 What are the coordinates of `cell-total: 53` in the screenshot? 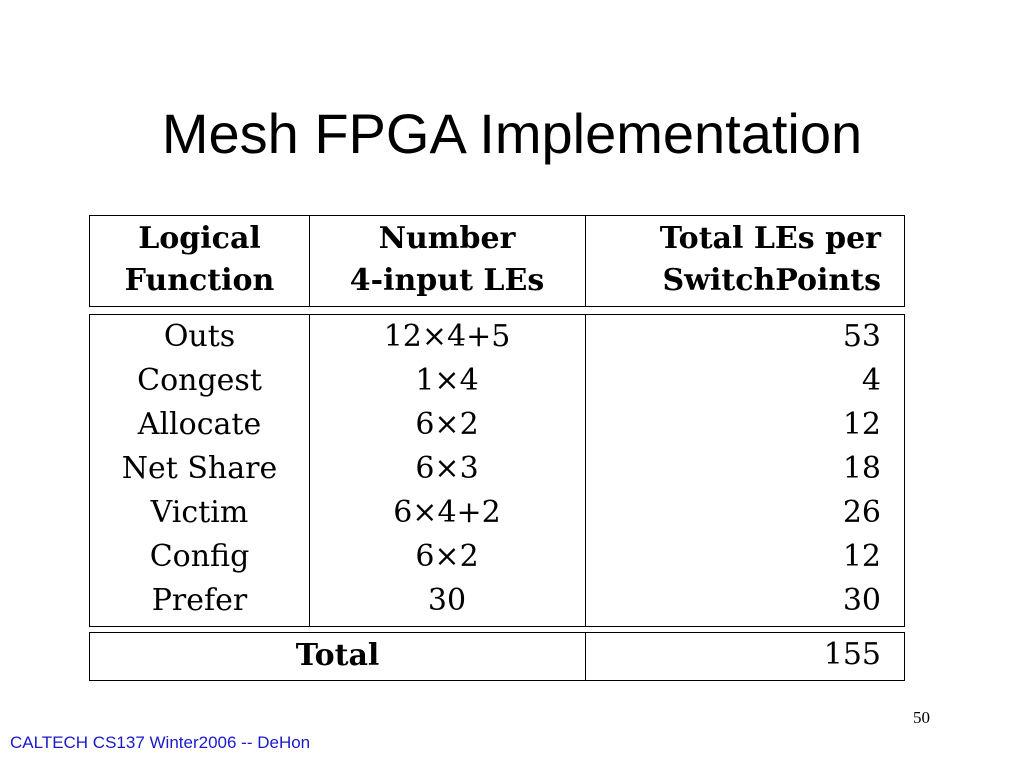 It's located at (861, 336).